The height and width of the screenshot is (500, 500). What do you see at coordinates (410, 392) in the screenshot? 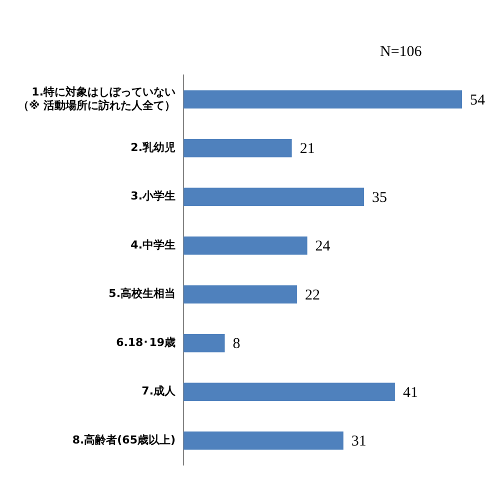
I see `data-label: 41` at bounding box center [410, 392].